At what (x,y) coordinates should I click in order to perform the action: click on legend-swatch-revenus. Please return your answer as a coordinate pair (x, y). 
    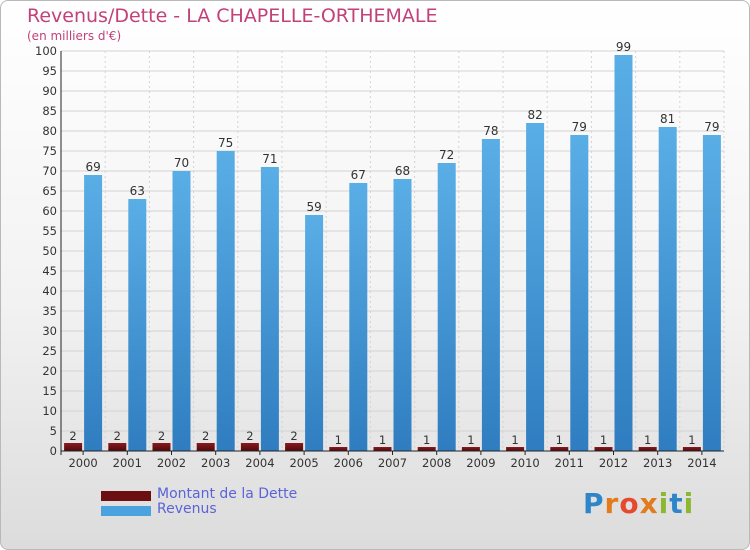
    Looking at the image, I should click on (126, 511).